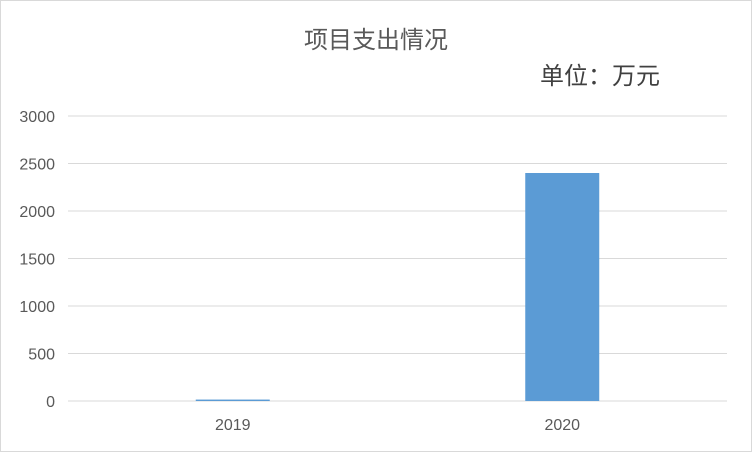 The image size is (752, 452). I want to click on chart-unit-label: 单位：万元, so click(600, 76).